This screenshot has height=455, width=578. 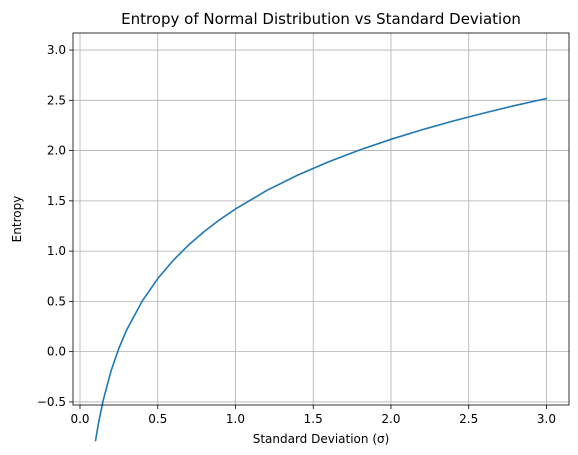 What do you see at coordinates (321, 439) in the screenshot?
I see `x-axis-label: Standard Deviation (σ)` at bounding box center [321, 439].